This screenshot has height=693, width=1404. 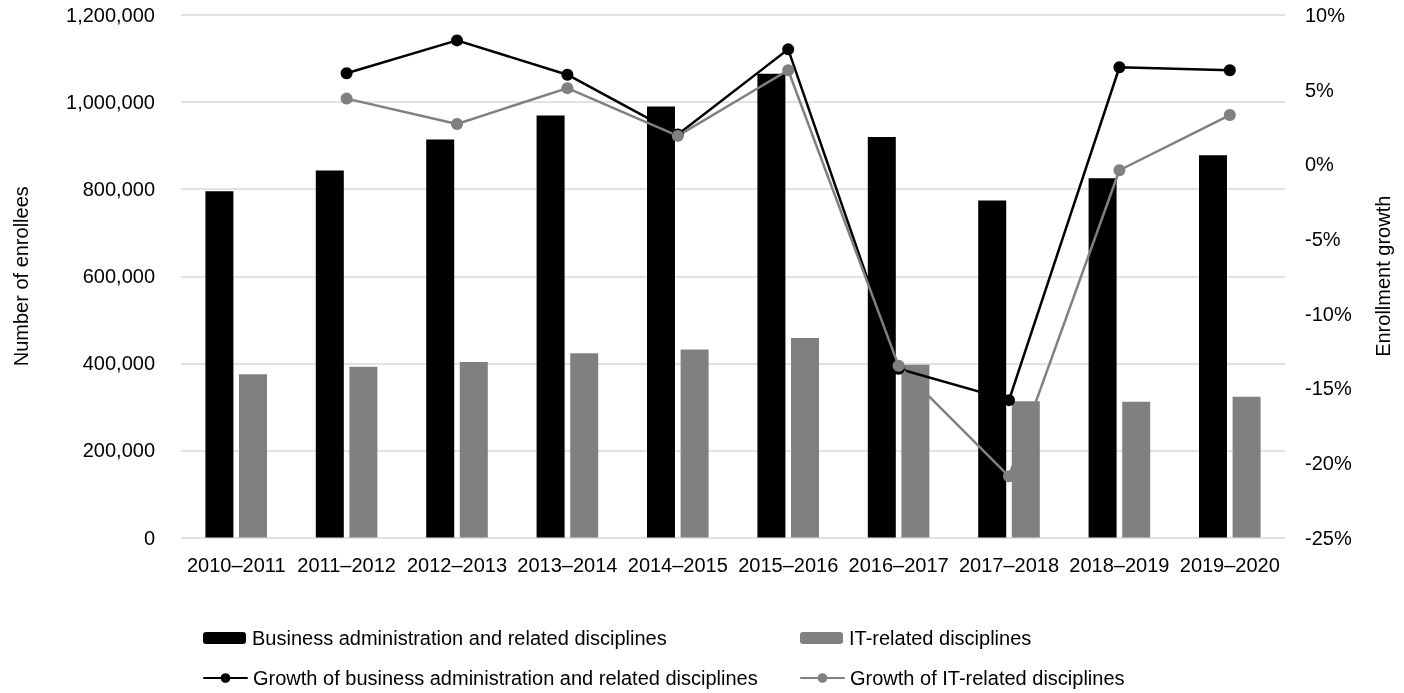 I want to click on legend-label: Growth of business administration and related disciplines, so click(x=505, y=678).